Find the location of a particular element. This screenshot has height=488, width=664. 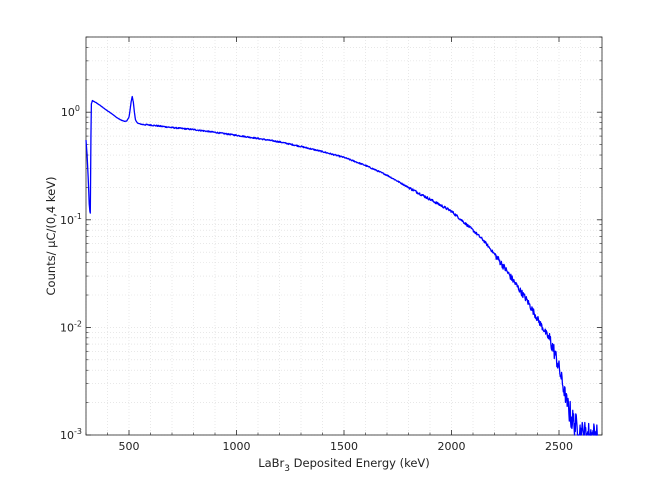

y-tick-labels: 10⁻³ 10⁻² 10⁻¹ 10⁰ is located at coordinates (71, 273).